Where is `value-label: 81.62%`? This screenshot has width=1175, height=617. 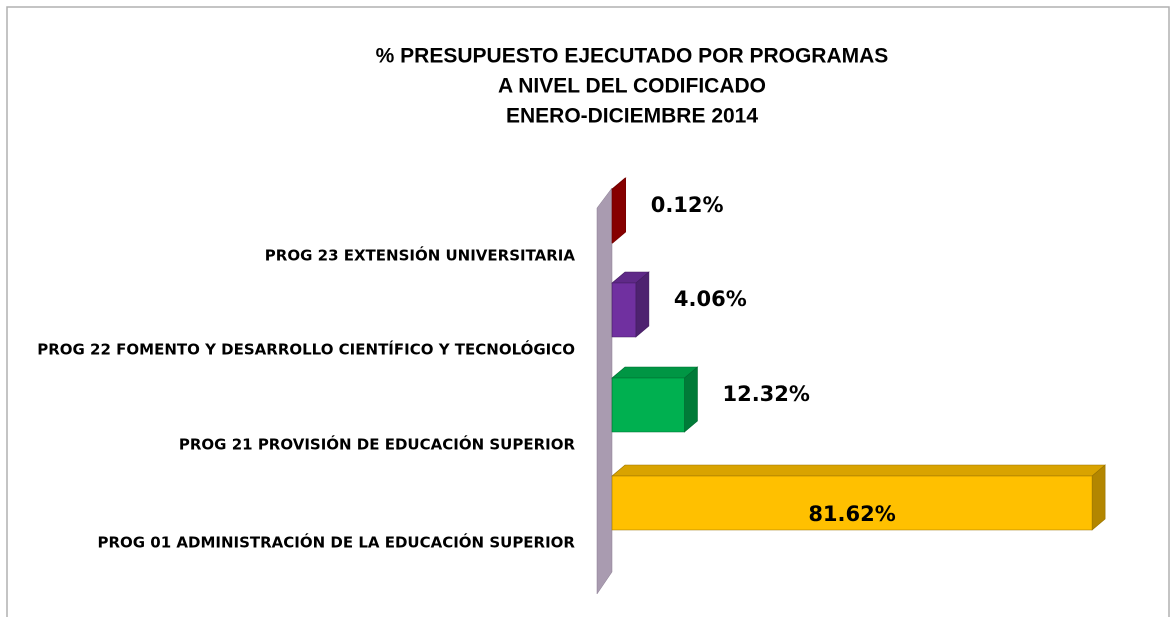 value-label: 81.62% is located at coordinates (851, 514).